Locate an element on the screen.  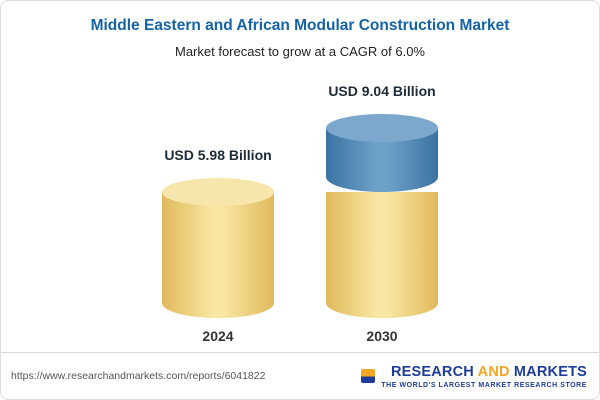
logo-word-markets: MARKETS is located at coordinates (550, 371).